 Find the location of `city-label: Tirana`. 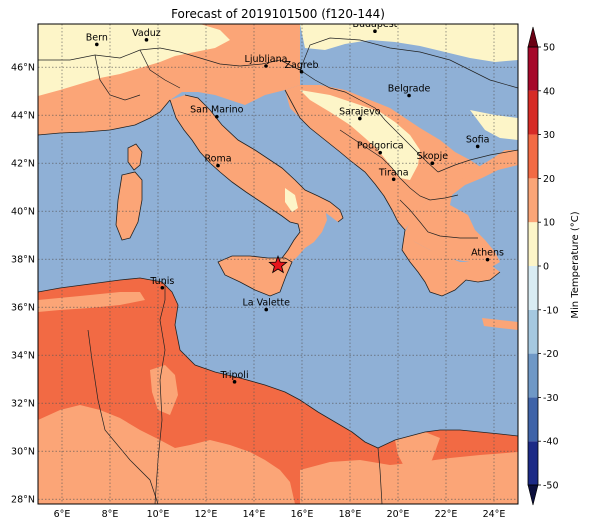

city-label: Tirana is located at coordinates (393, 172).